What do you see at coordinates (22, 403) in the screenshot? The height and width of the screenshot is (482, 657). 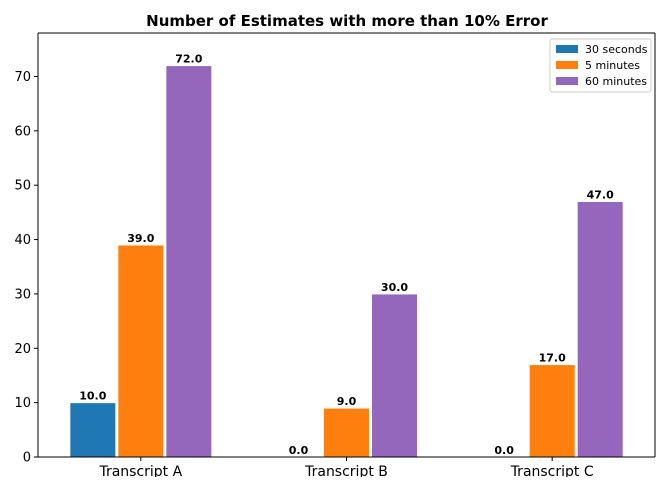 I see `y-tick-label: 10` at bounding box center [22, 403].